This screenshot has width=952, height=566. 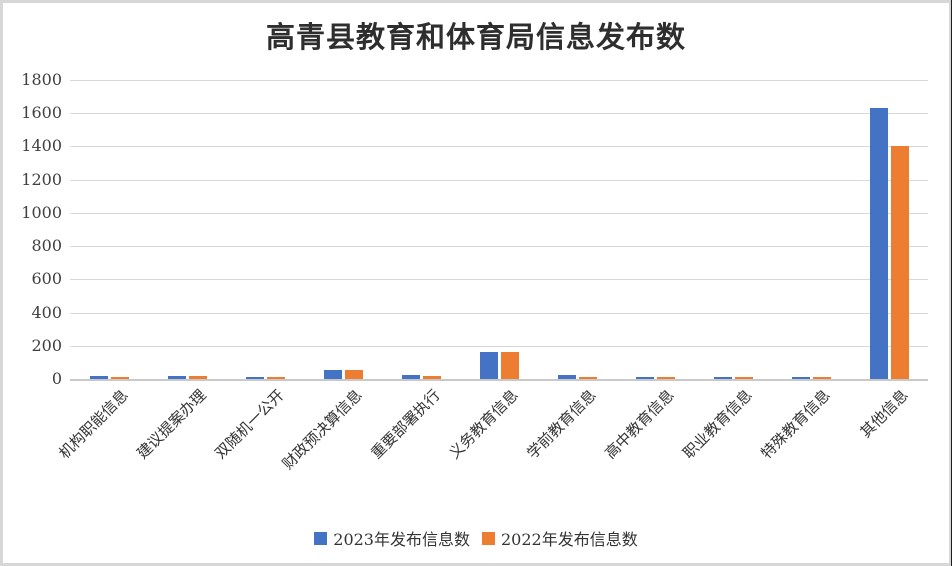 I want to click on legend-item-1: 2022年发布信息数, so click(x=560, y=538).